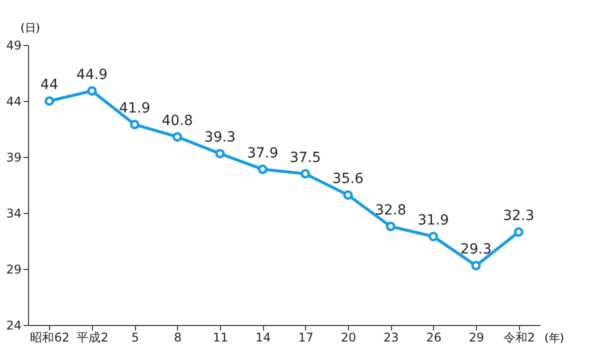  Describe the element at coordinates (14, 101) in the screenshot. I see `y-tick-label: 44` at that location.